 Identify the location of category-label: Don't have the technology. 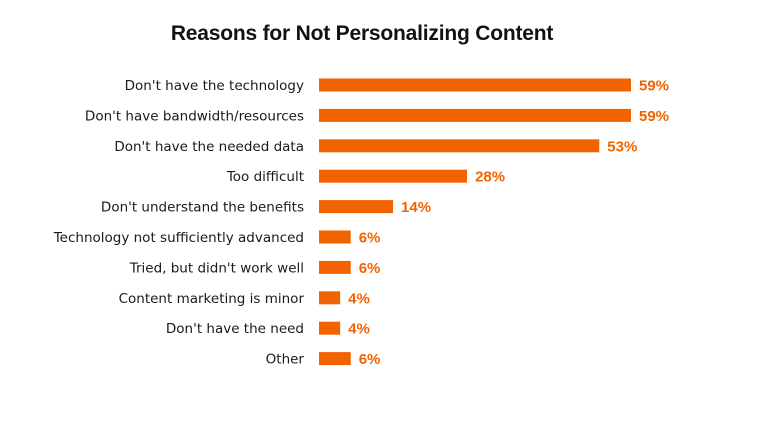
(214, 86).